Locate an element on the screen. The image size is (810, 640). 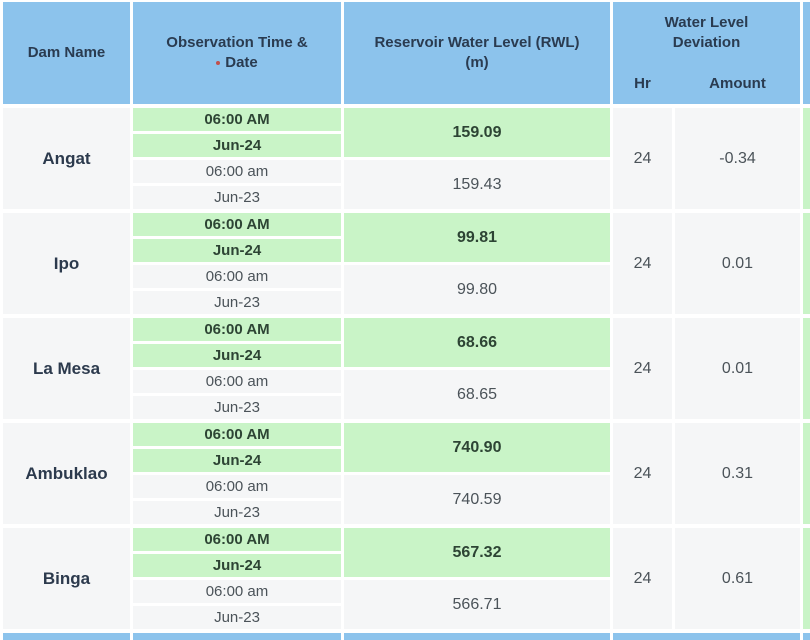
dam-name-cell: Angat is located at coordinates (66, 158).